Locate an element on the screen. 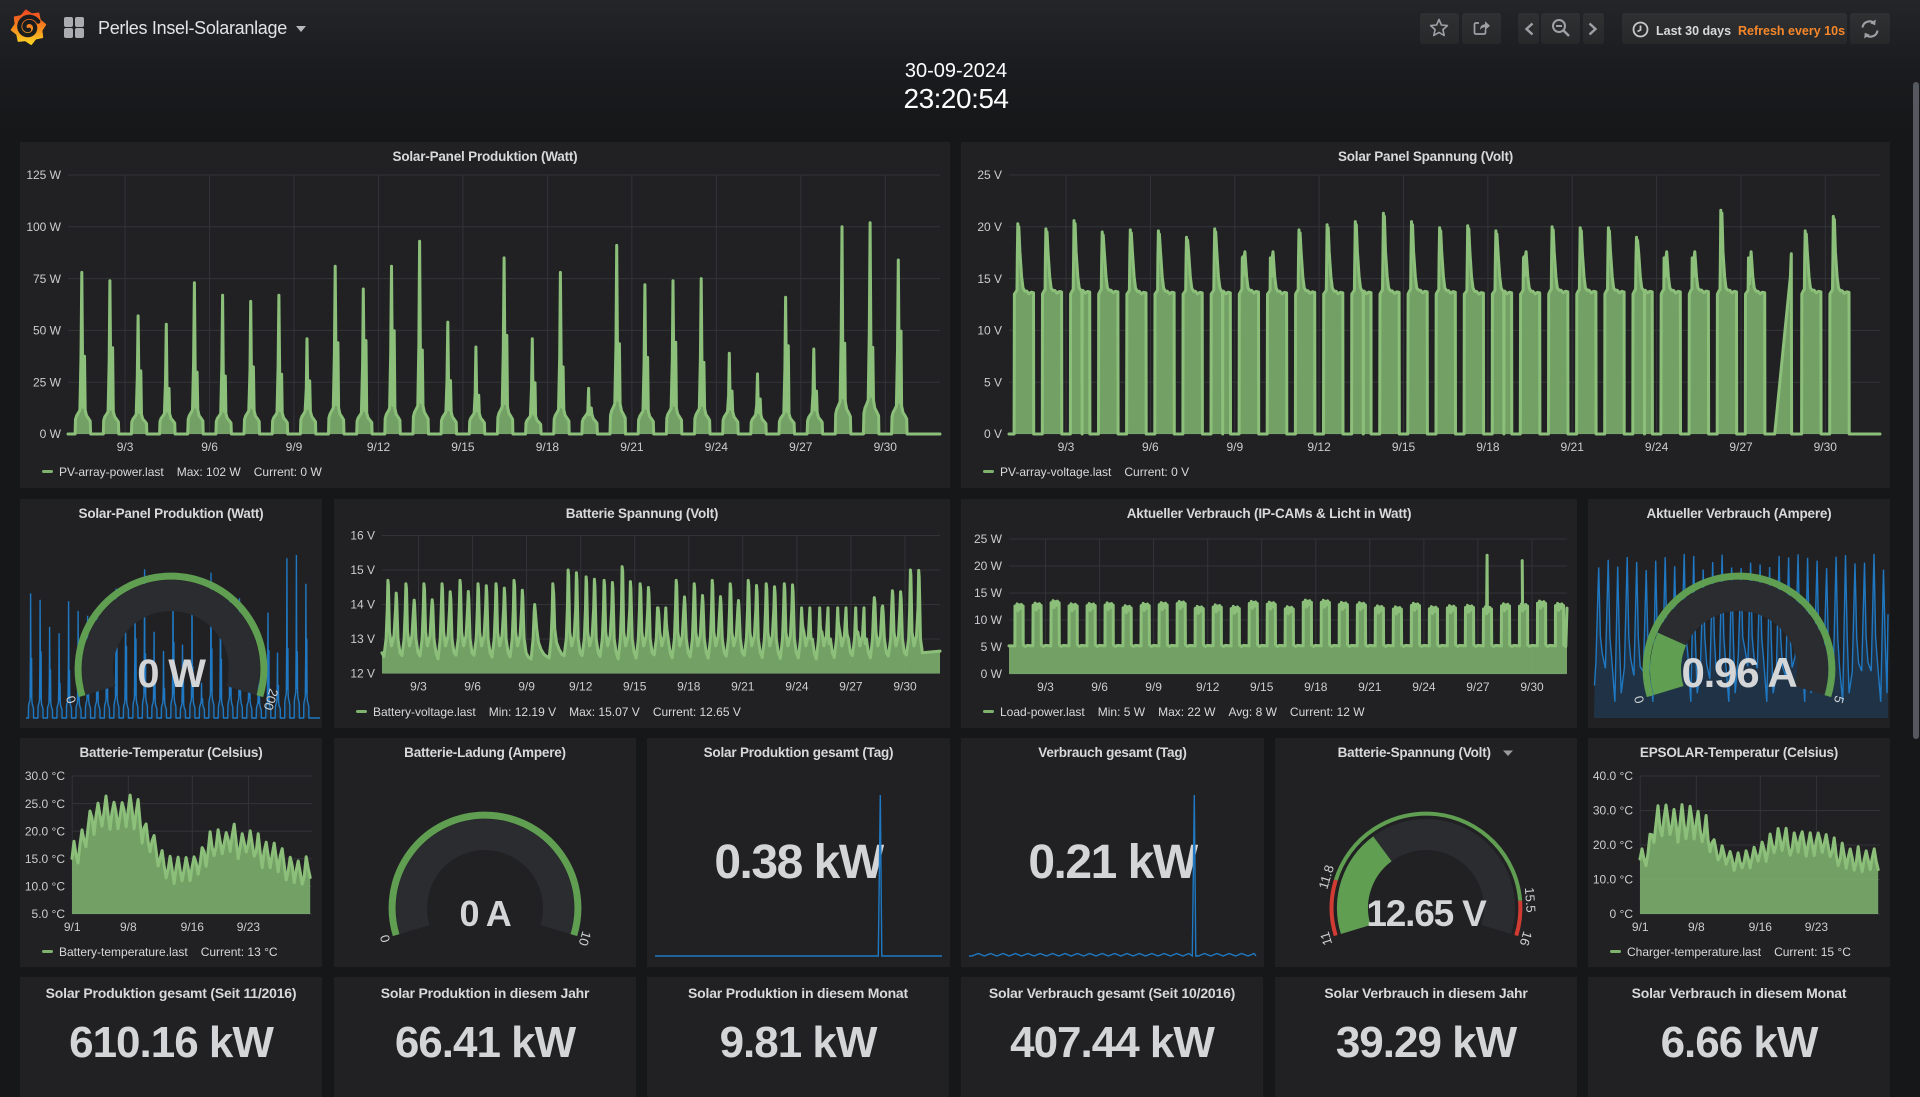  svg-text: 15.5 is located at coordinates (1530, 900).